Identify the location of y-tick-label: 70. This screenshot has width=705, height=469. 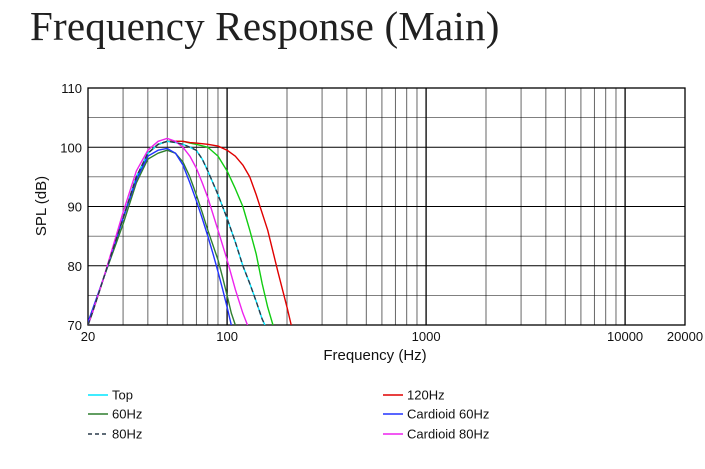
(75, 325).